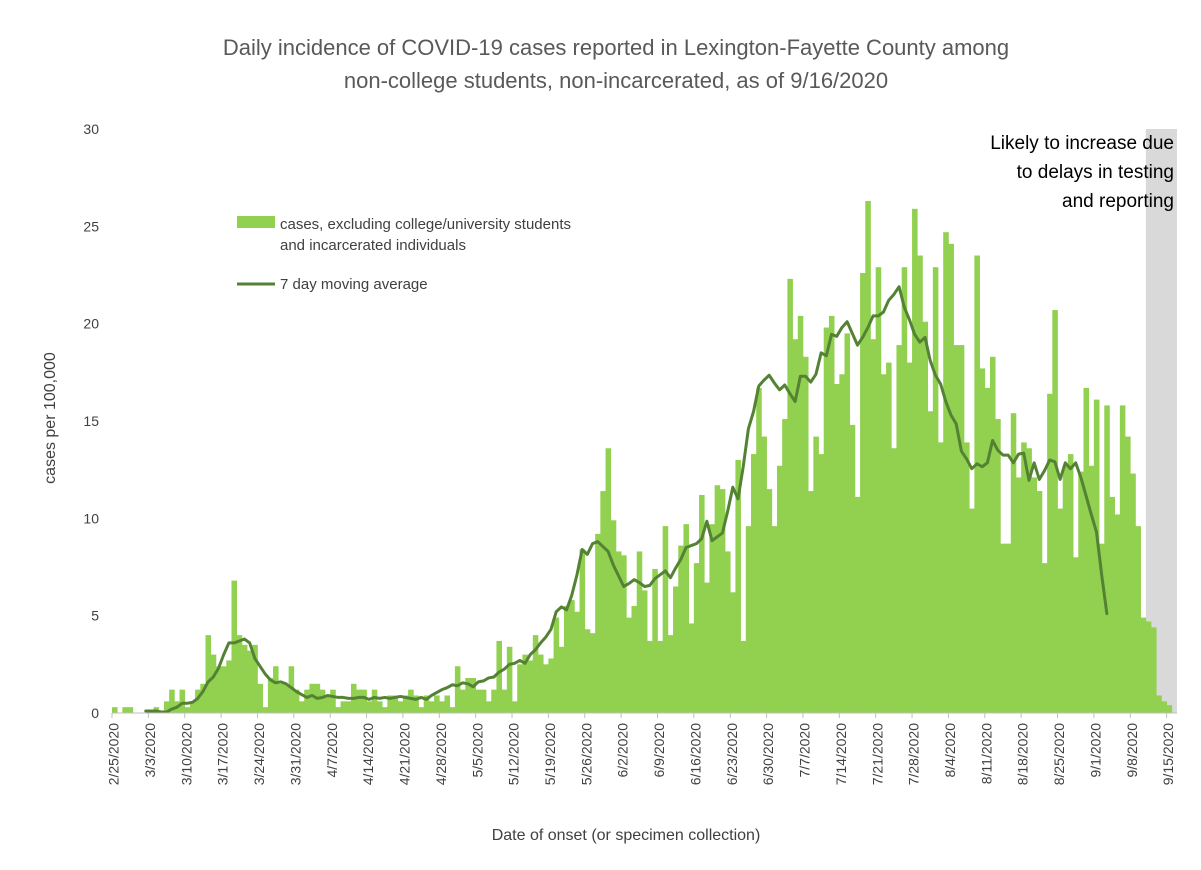  I want to click on x-tick-label: 8/4/2020, so click(950, 750).